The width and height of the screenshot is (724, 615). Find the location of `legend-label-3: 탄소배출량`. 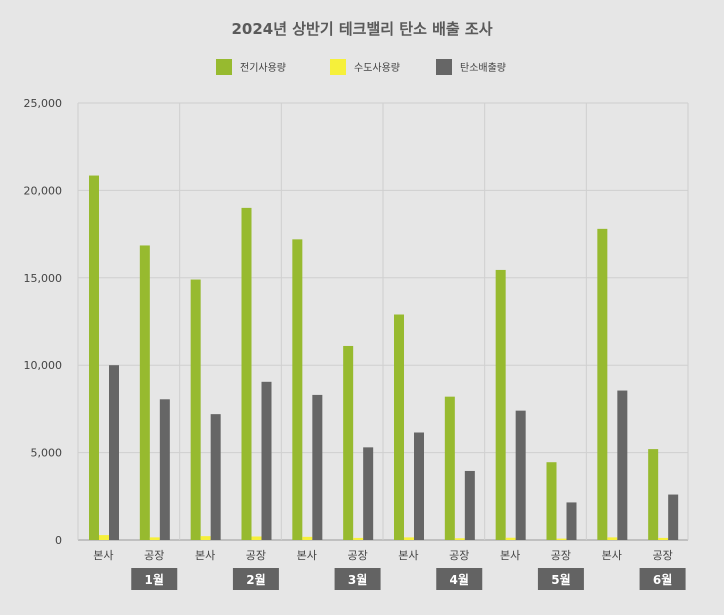

legend-label-3: 탄소배출량 is located at coordinates (483, 68).